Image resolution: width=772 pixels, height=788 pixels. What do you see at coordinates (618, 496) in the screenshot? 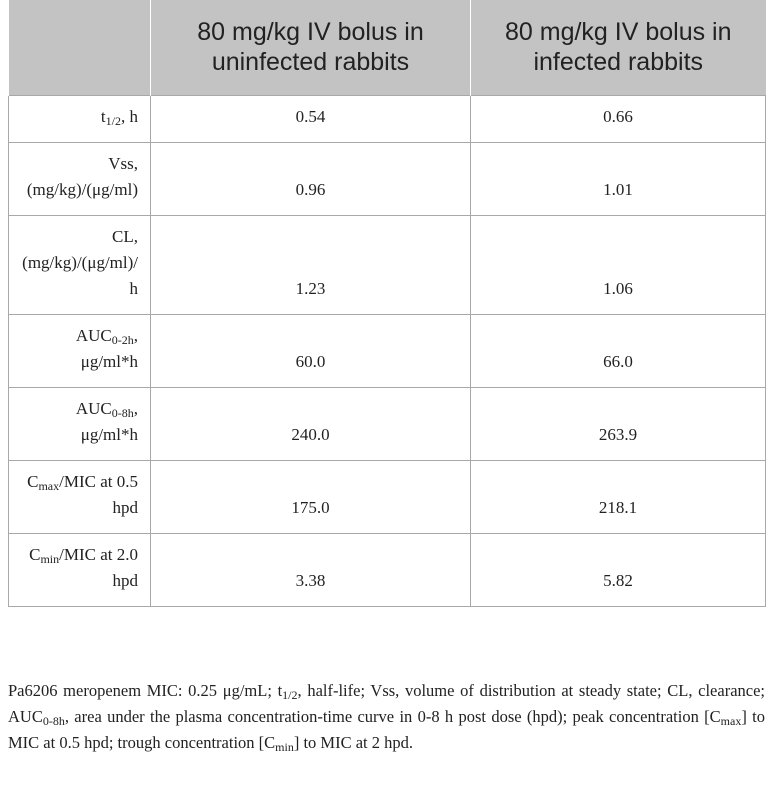
I see `cell-value: 218.1` at bounding box center [618, 496].